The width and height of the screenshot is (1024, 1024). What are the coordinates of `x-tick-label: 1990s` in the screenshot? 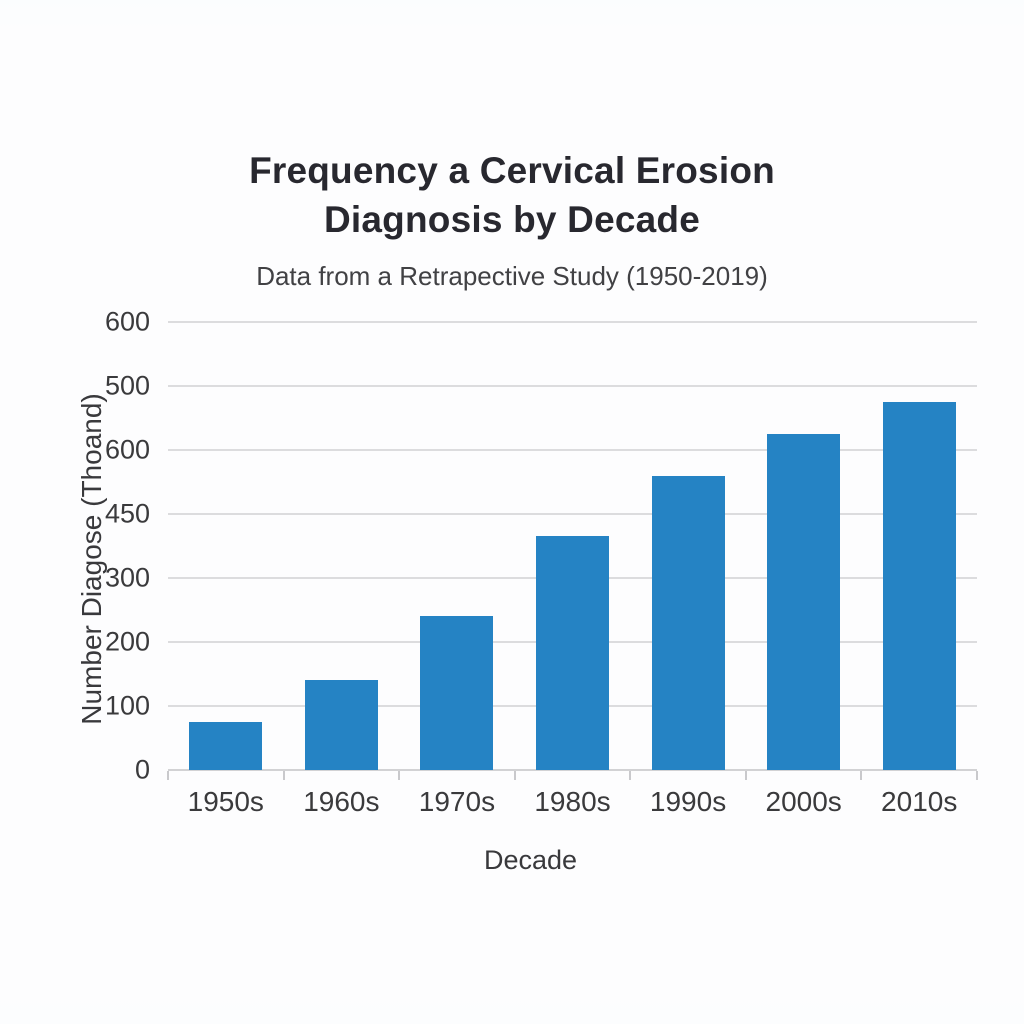 It's located at (688, 801).